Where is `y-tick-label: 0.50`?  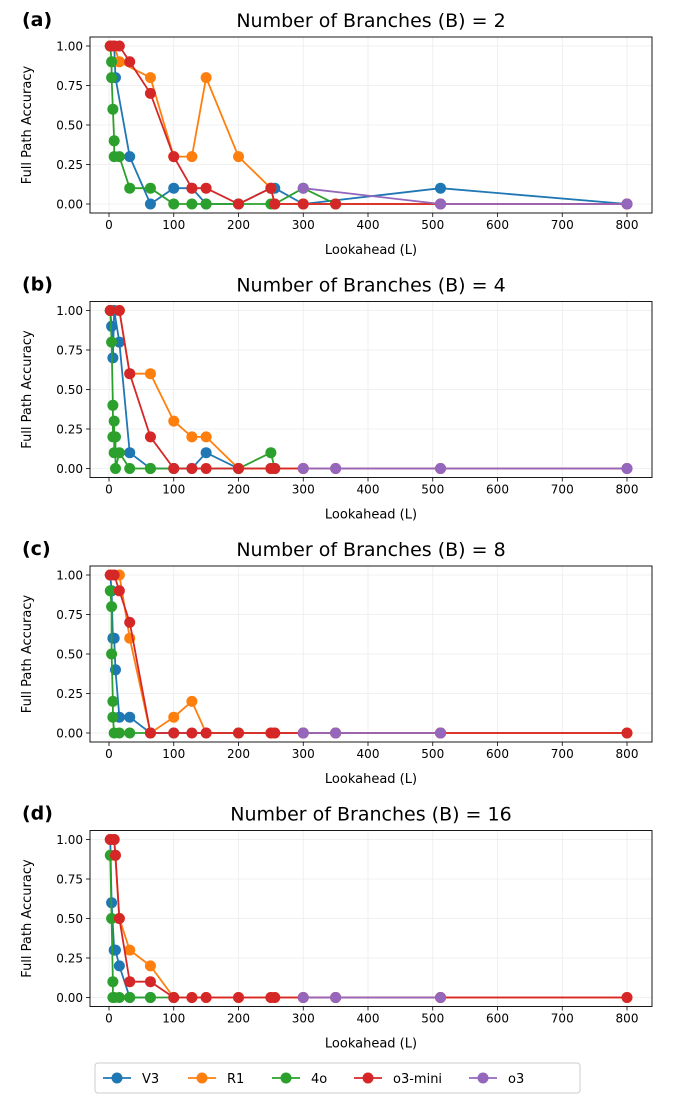 y-tick-label: 0.50 is located at coordinates (69, 126).